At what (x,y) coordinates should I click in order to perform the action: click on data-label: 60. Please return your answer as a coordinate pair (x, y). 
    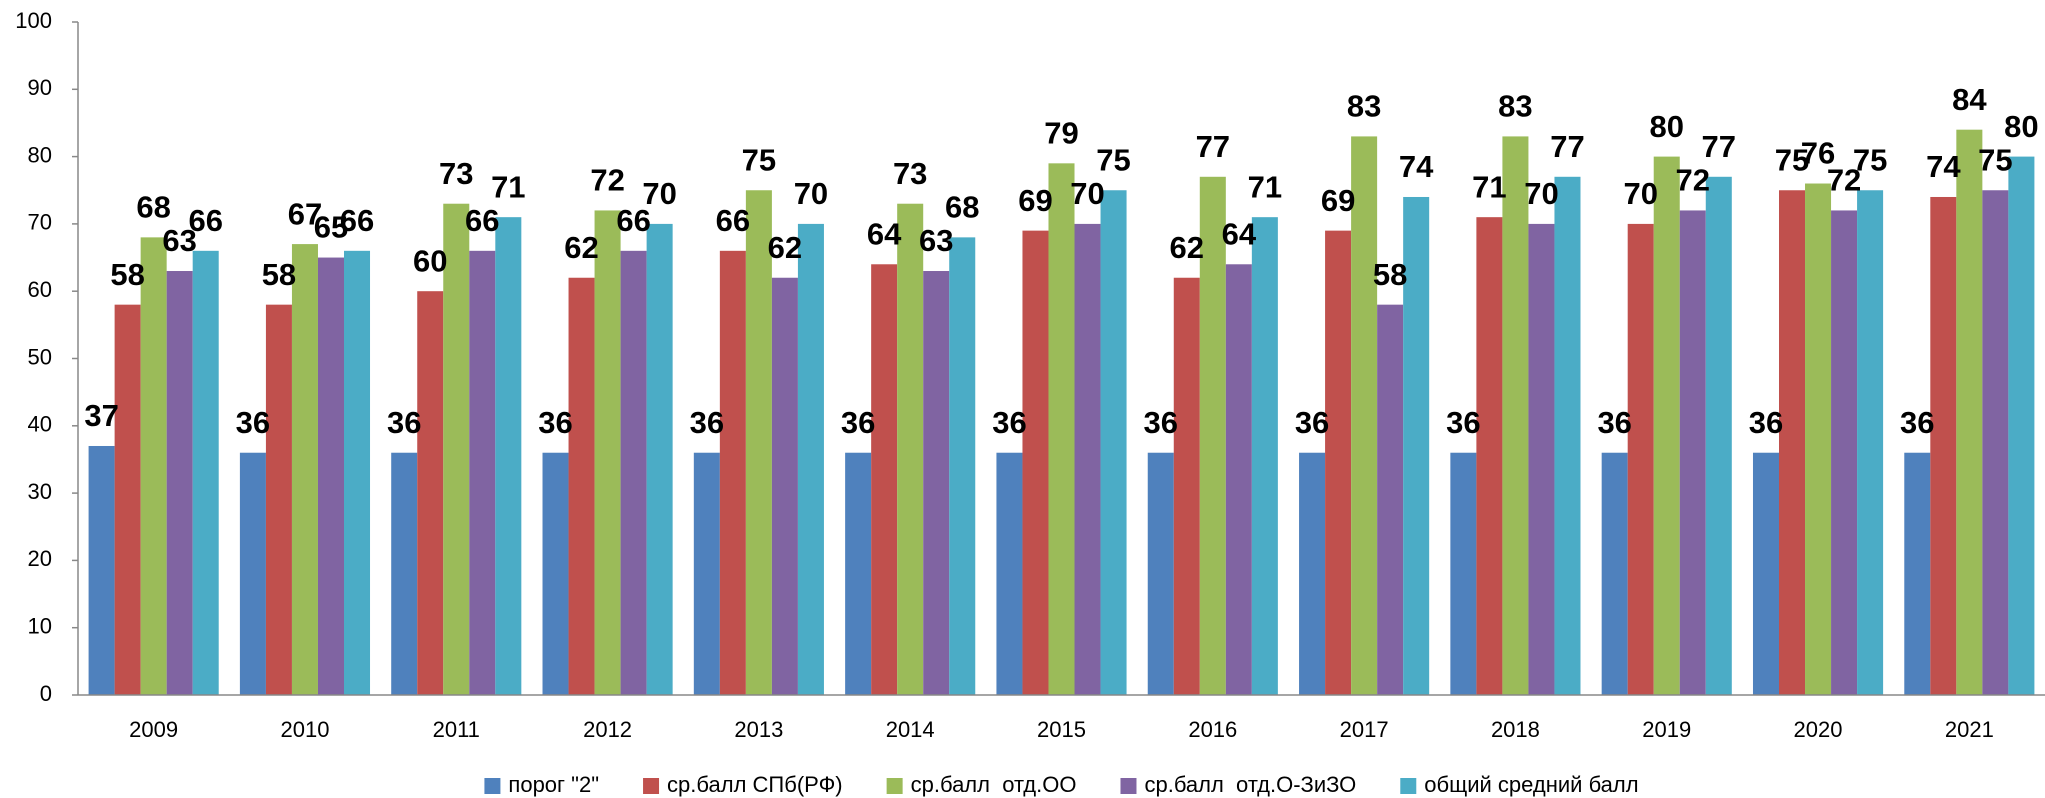
    Looking at the image, I should click on (430, 260).